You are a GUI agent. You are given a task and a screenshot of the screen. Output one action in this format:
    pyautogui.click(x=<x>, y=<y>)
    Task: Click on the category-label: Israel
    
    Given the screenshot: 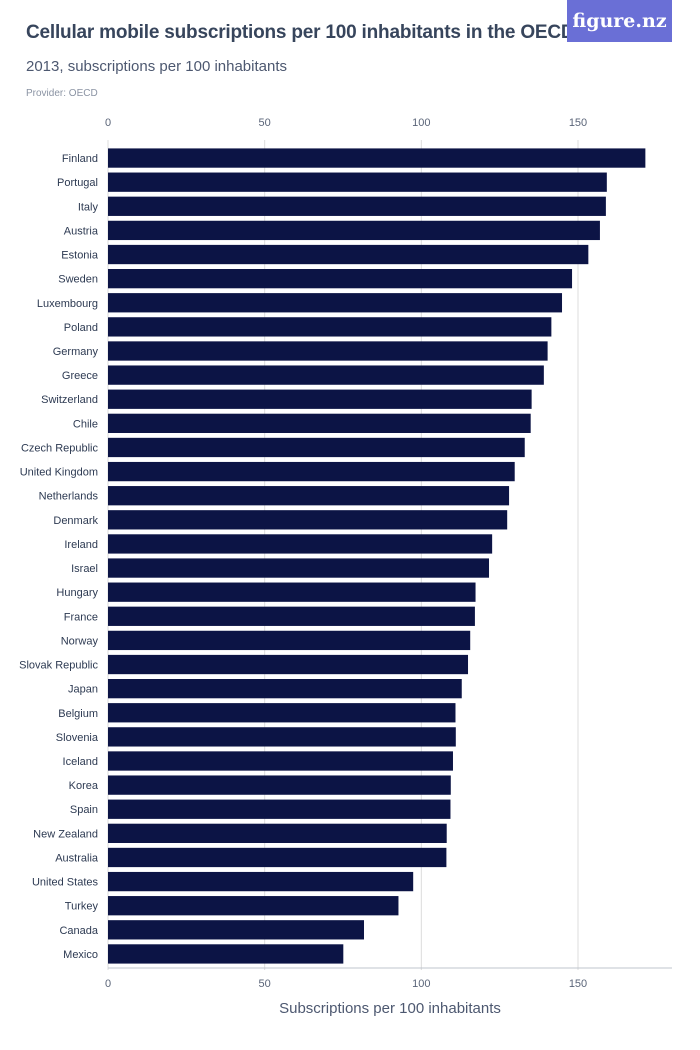 What is the action you would take?
    pyautogui.click(x=84, y=569)
    